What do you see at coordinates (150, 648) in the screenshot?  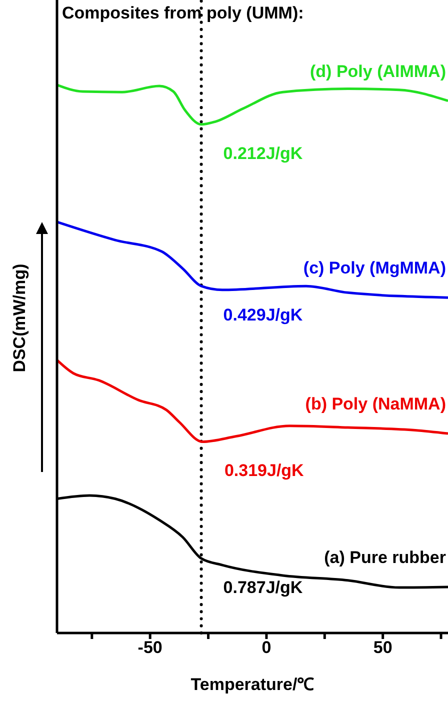 I see `x-tick-label: -50` at bounding box center [150, 648].